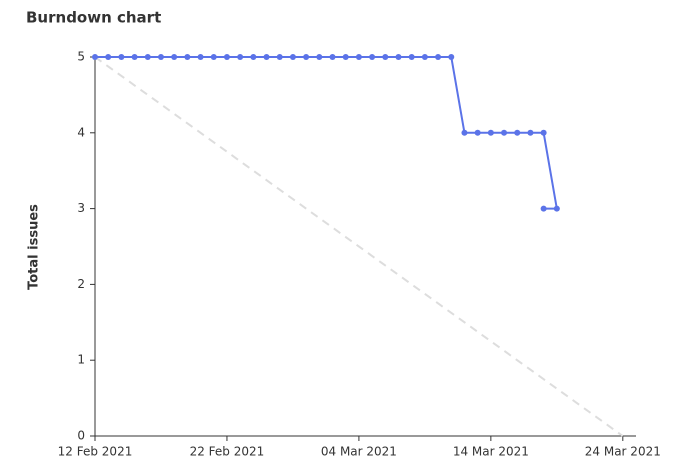 This screenshot has width=688, height=473. I want to click on y-tick-label: 0, so click(81, 436).